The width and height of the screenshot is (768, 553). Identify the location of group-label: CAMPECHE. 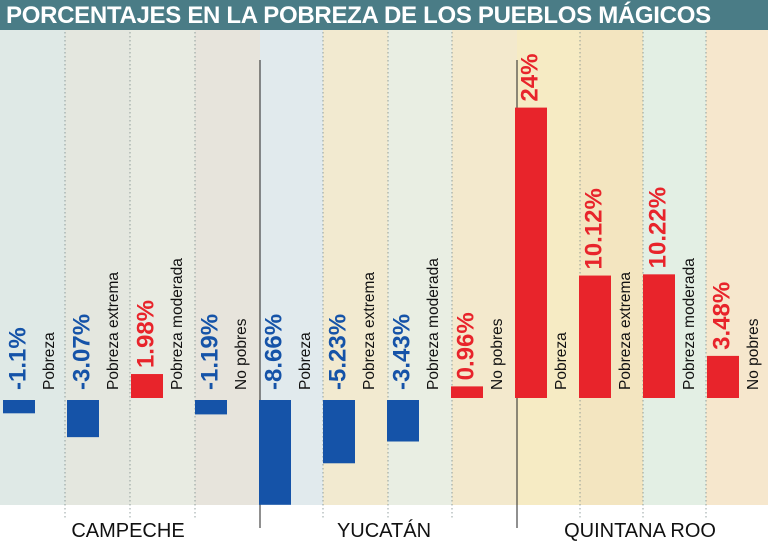
(127, 531).